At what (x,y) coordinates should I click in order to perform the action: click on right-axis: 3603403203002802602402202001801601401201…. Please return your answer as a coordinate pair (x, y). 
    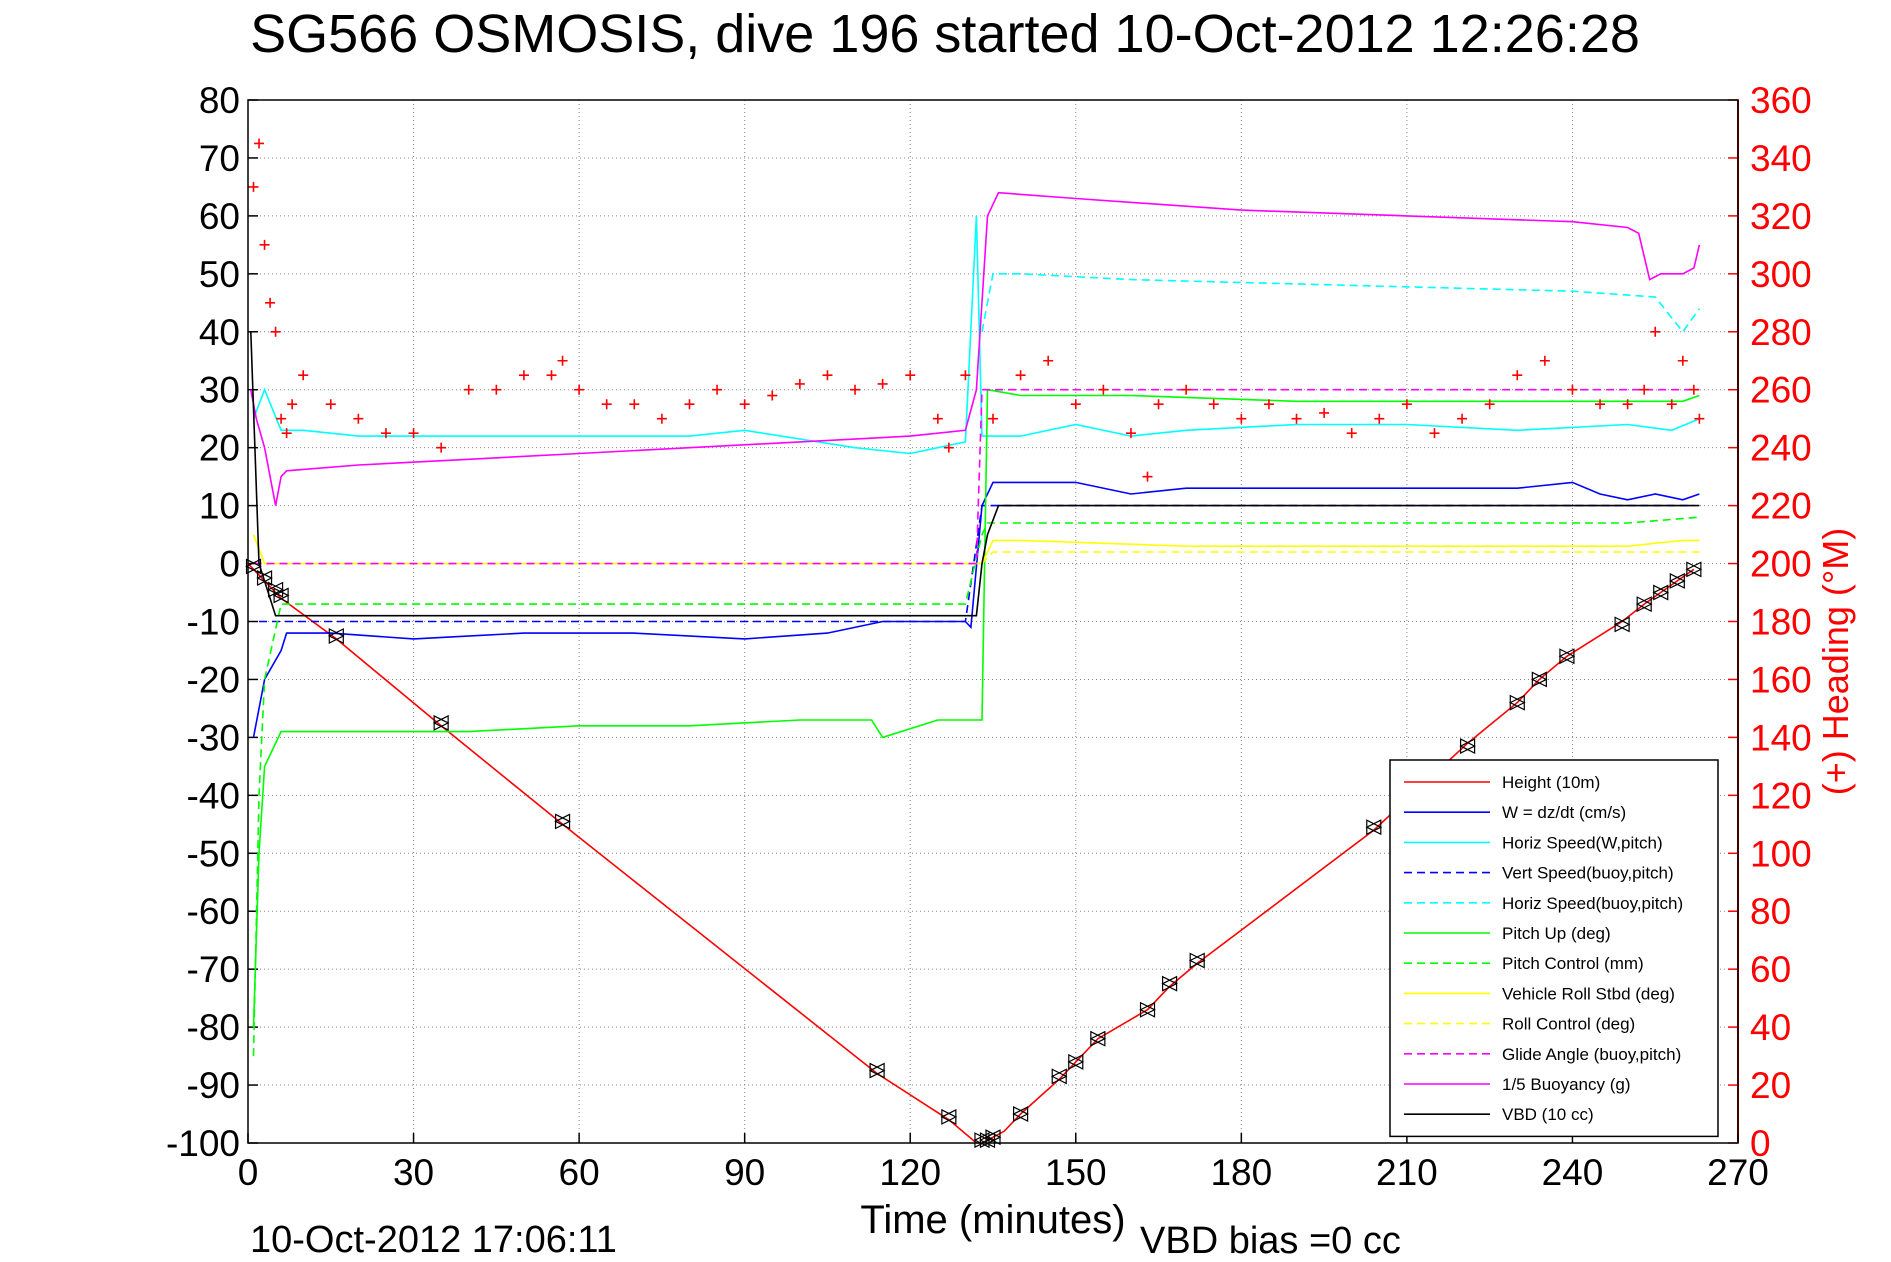
    Looking at the image, I should click on (1770, 622).